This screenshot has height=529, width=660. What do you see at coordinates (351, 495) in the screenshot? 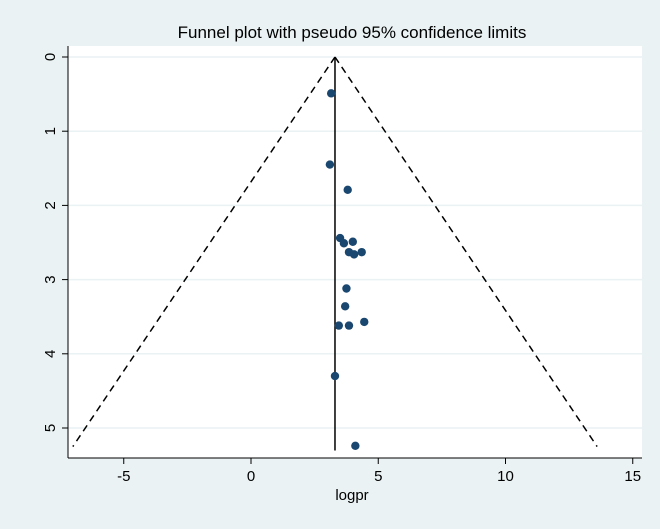
I see `x-axis-label: logpr` at bounding box center [351, 495].